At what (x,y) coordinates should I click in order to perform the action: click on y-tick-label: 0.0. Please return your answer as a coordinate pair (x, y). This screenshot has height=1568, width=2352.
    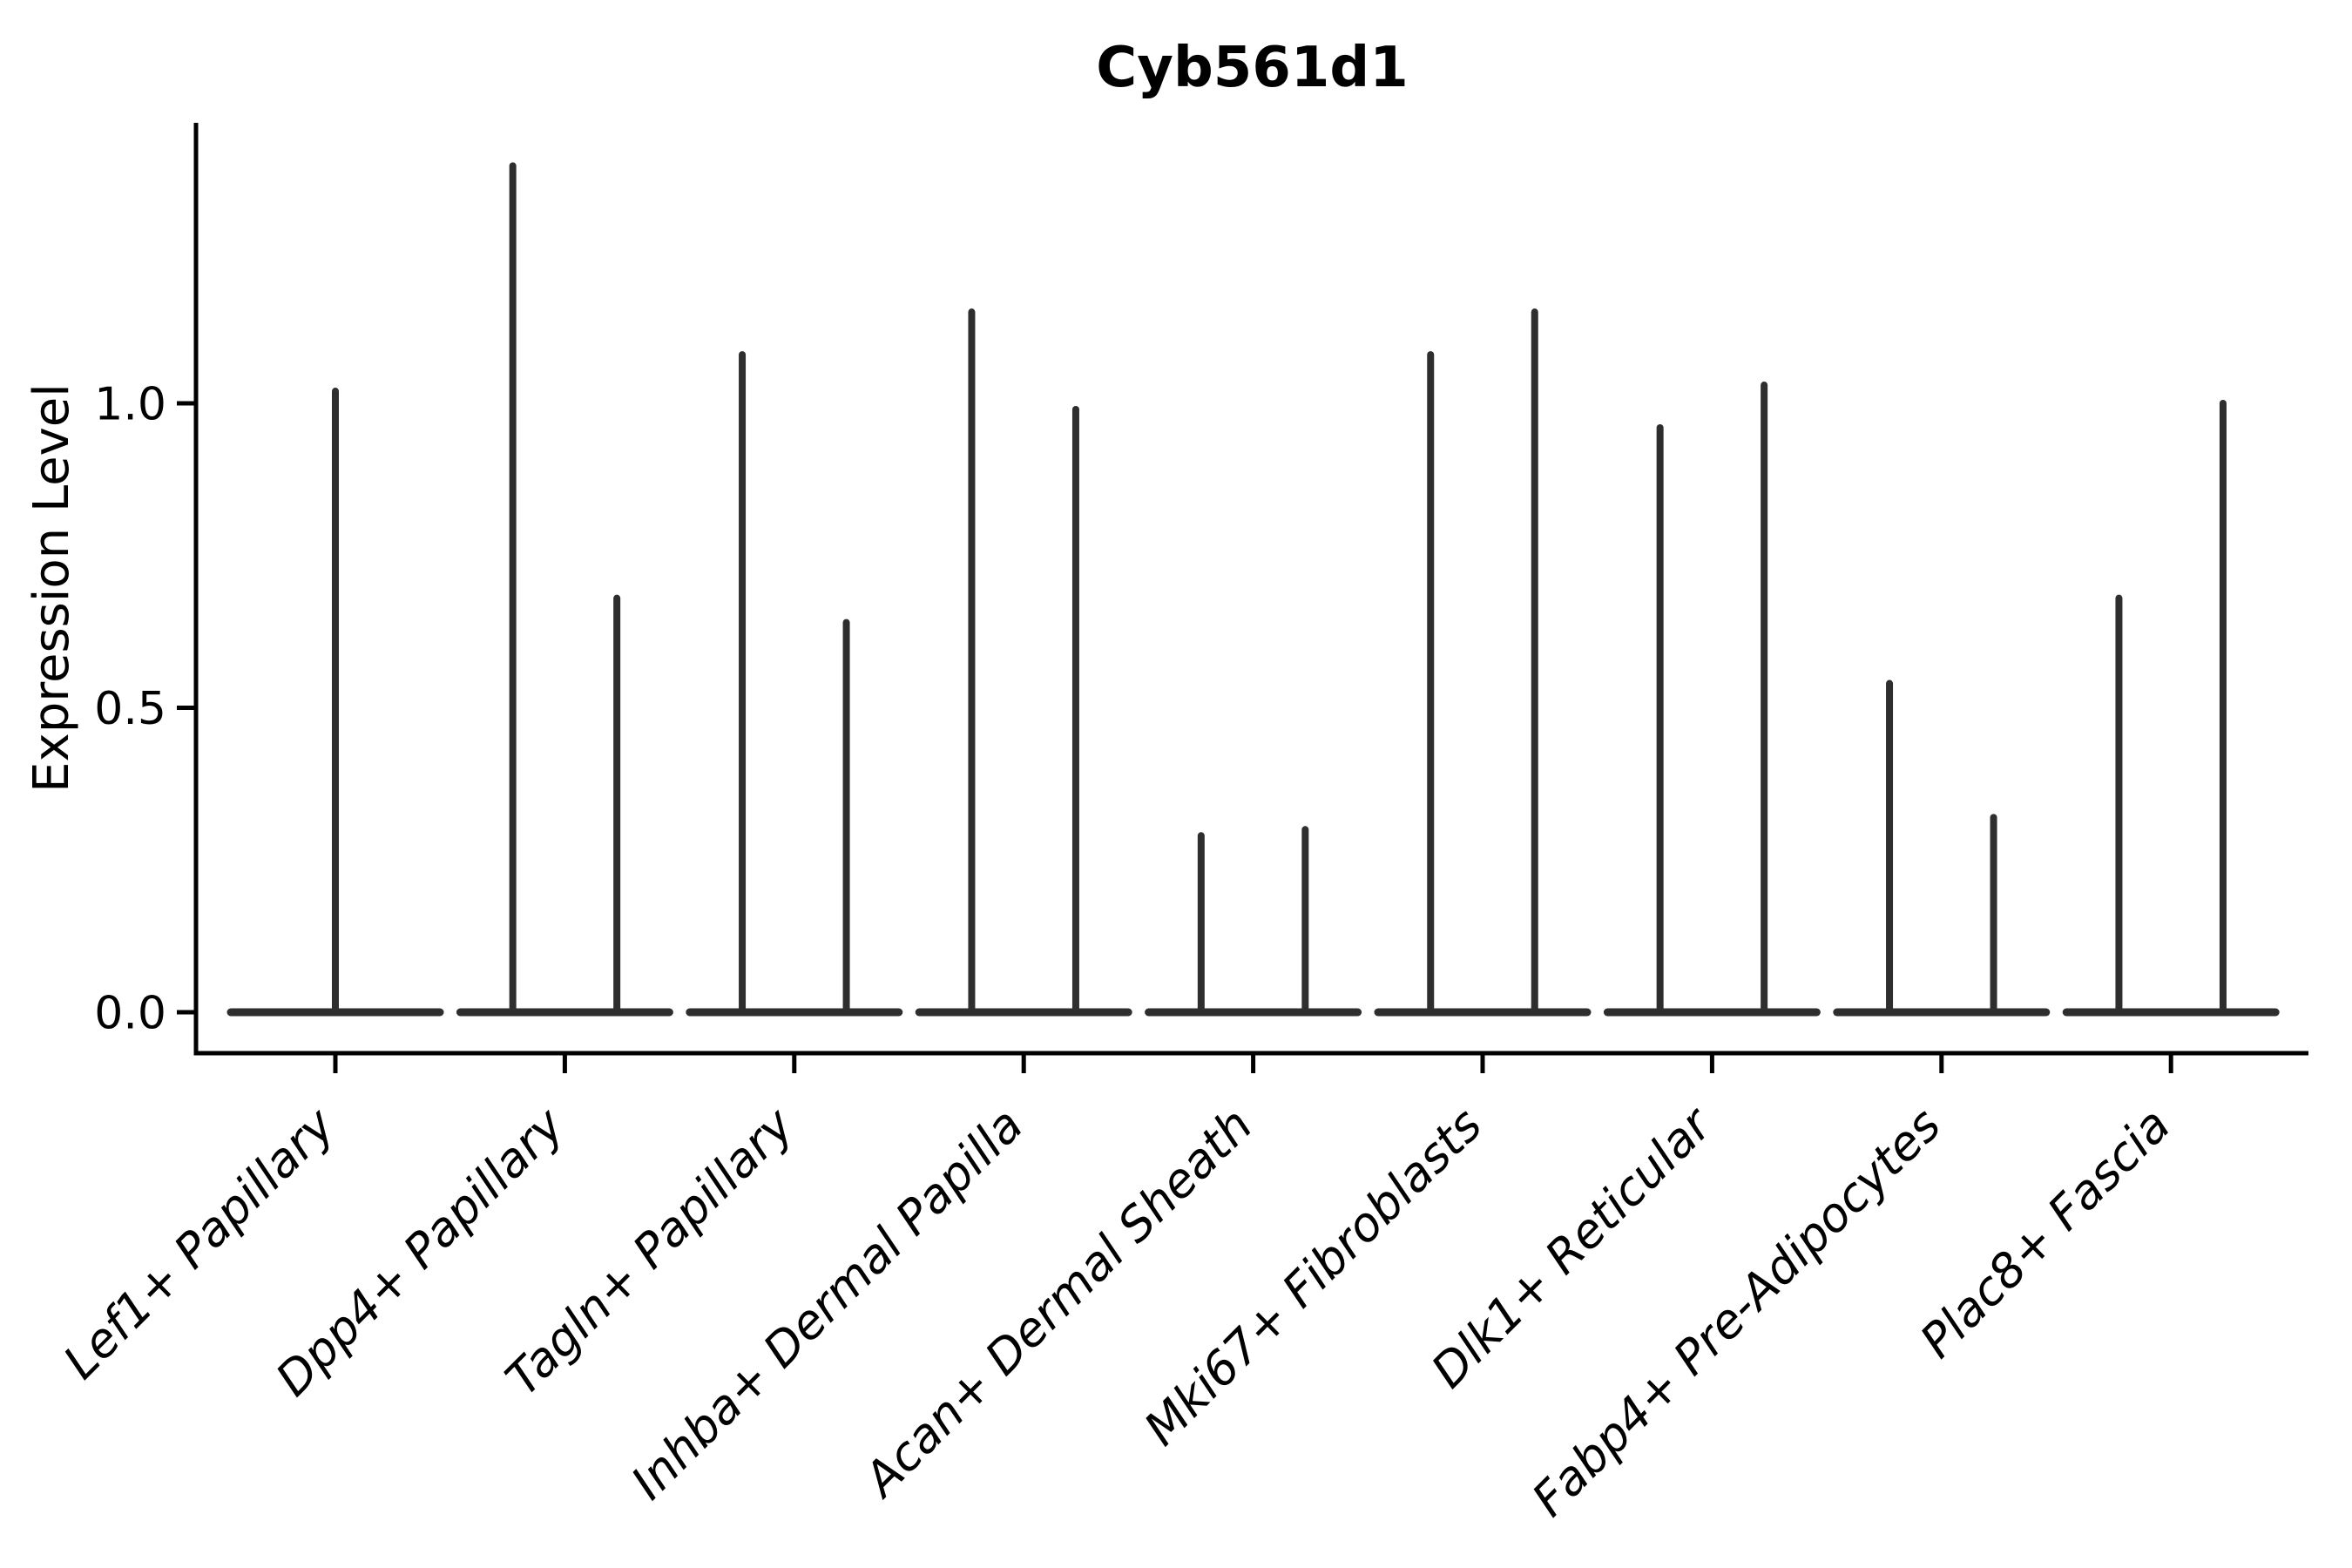
    Looking at the image, I should click on (130, 1014).